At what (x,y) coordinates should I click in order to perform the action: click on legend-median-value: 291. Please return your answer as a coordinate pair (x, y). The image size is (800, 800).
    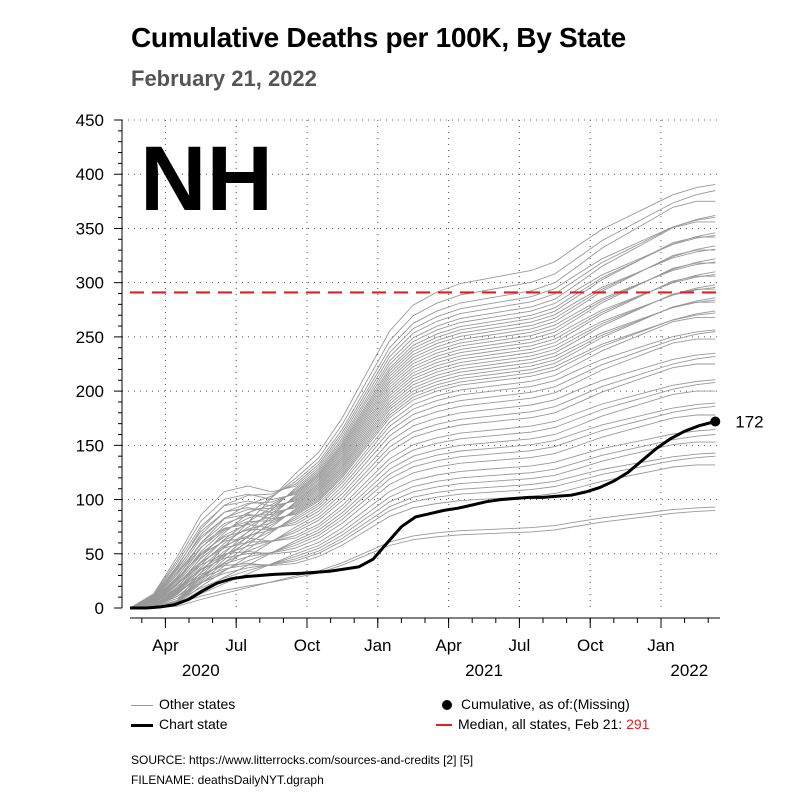
    Looking at the image, I should click on (638, 724).